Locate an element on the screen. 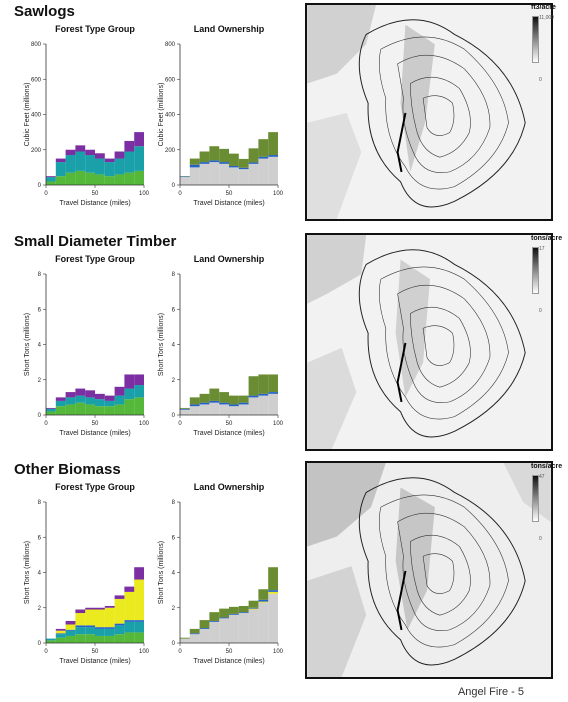  map-small-diameter-timber-image is located at coordinates (429, 342).